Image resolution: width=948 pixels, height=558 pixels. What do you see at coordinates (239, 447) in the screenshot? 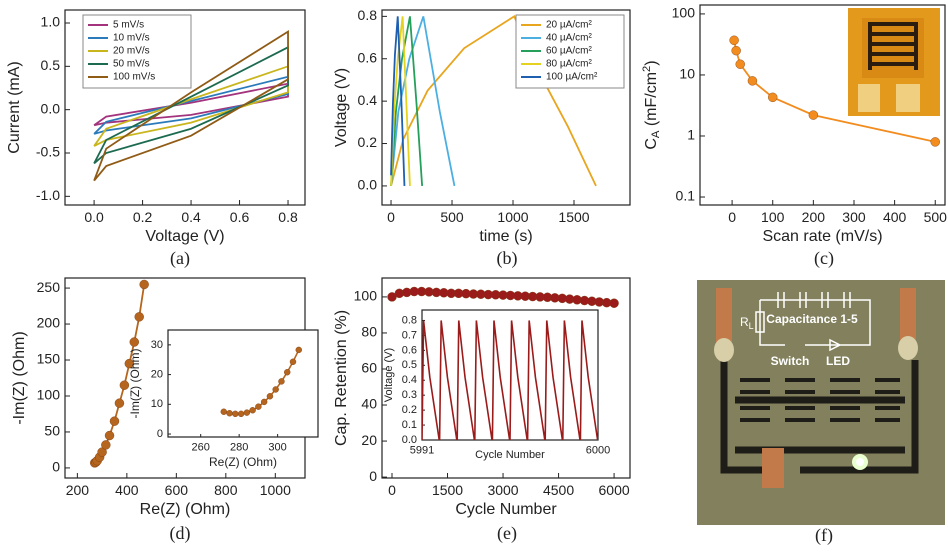
I see `x-tick-label: 280` at bounding box center [239, 447].